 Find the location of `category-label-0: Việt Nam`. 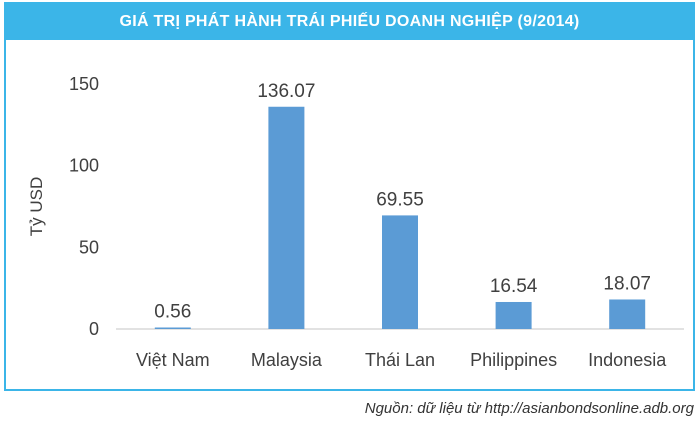

category-label-0: Việt Nam is located at coordinates (173, 360).